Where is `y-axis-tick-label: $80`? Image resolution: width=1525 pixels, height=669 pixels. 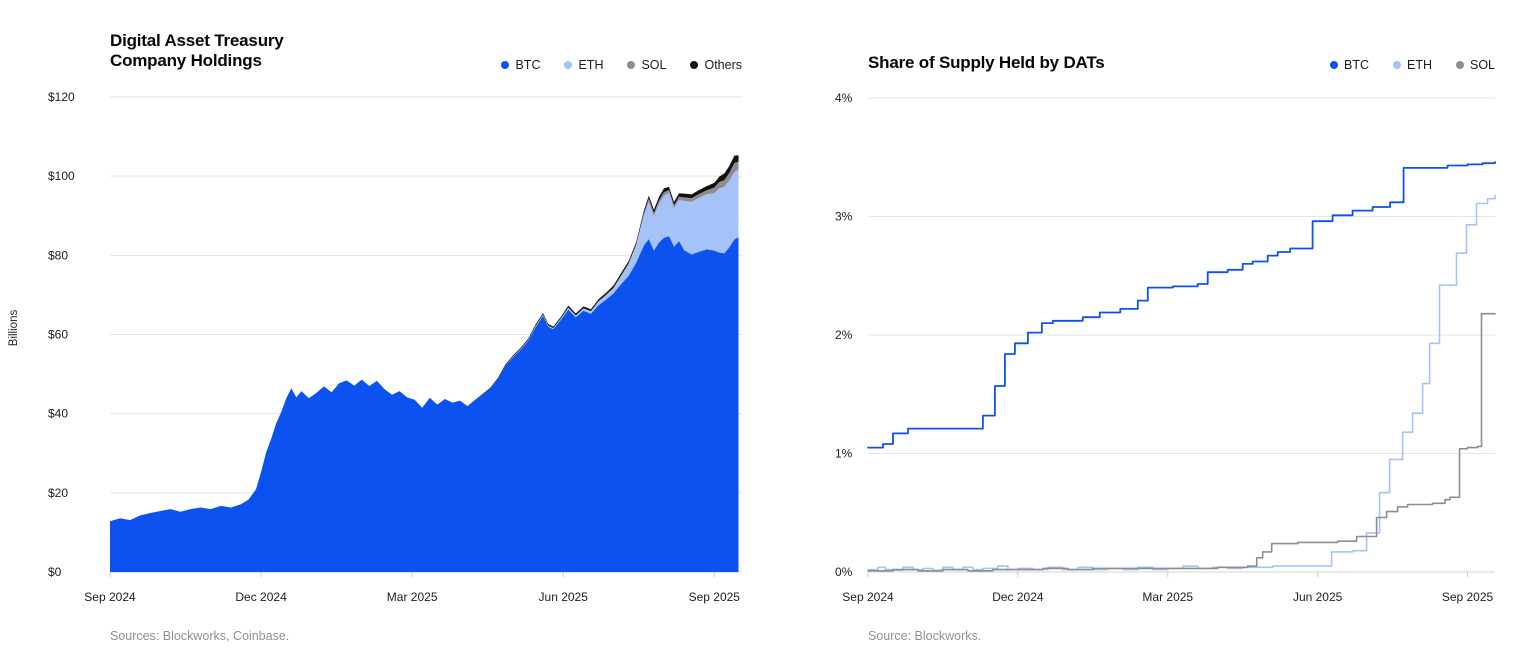
y-axis-tick-label: $80 is located at coordinates (58, 255).